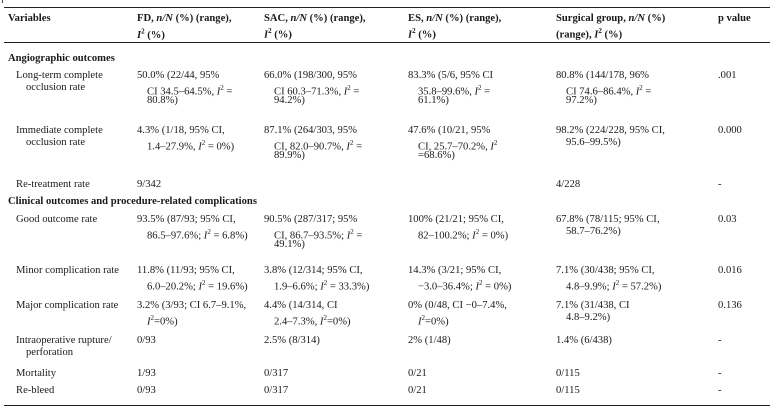  What do you see at coordinates (197, 286) in the screenshot?
I see `cell-fd-r4-l1: 6.0–20.2%; I2 = 19.6%)` at bounding box center [197, 286].